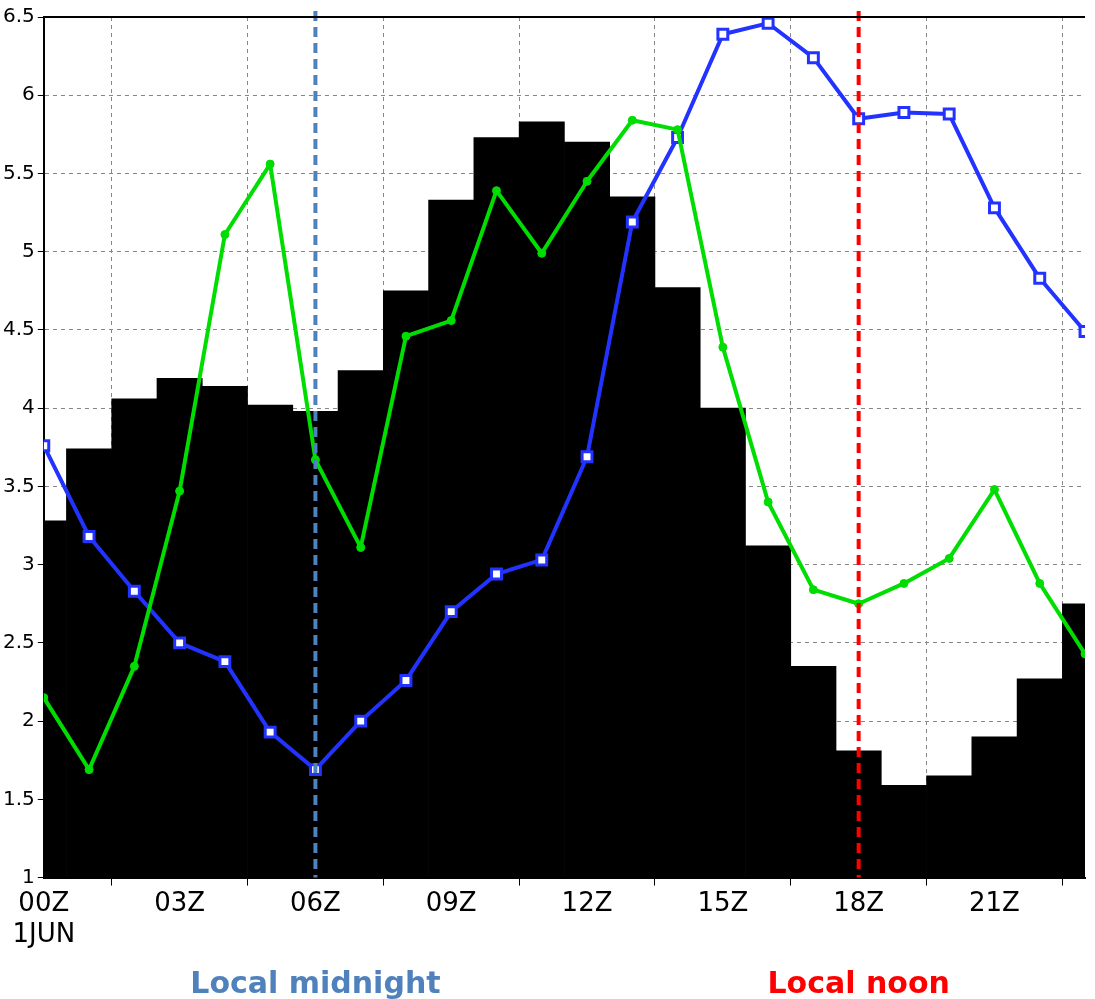  Describe the element at coordinates (18, 171) in the screenshot. I see `y-tick-label: 5.5` at that location.